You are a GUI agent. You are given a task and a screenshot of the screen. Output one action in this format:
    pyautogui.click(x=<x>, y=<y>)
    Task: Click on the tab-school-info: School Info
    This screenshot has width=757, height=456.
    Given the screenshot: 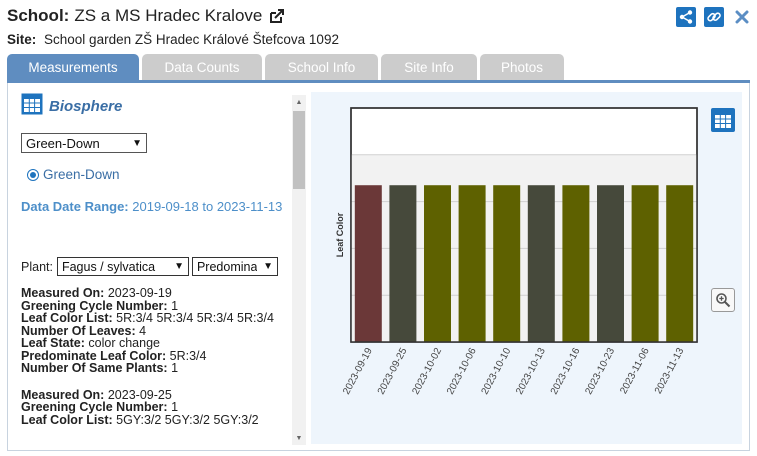 What is the action you would take?
    pyautogui.click(x=321, y=67)
    